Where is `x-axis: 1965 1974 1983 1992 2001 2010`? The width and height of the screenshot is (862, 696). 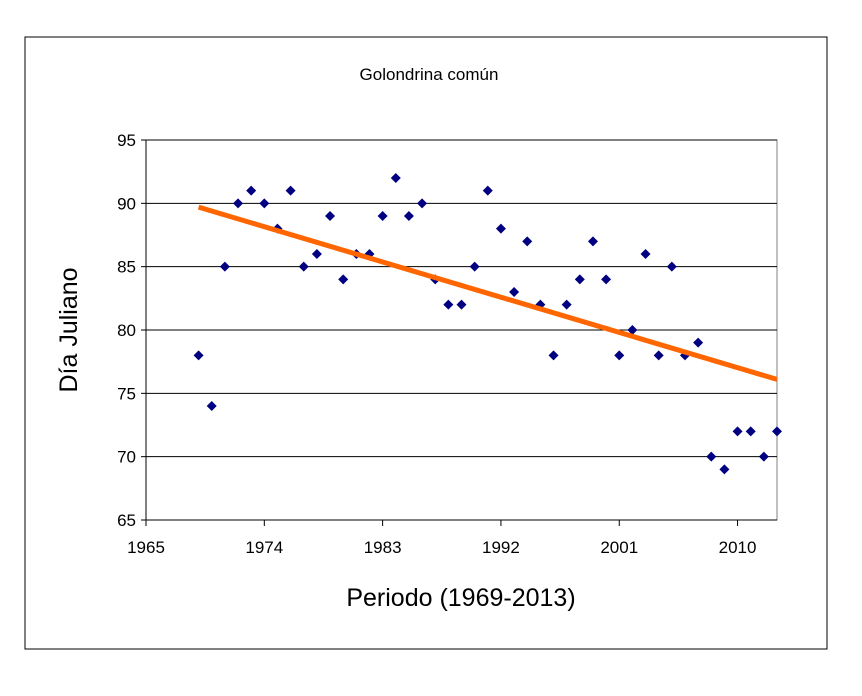 x-axis: 1965 1974 1983 1992 2001 2010 is located at coordinates (452, 538).